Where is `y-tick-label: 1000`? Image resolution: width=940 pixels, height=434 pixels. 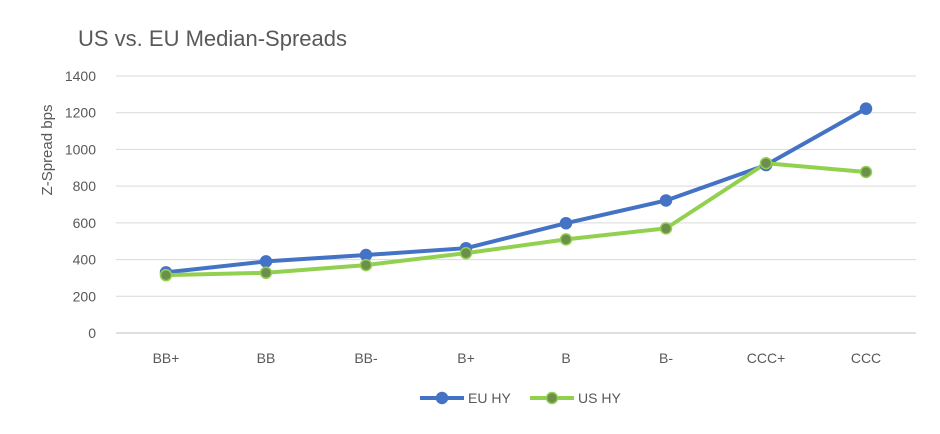
y-tick-label: 1000 is located at coordinates (80, 149).